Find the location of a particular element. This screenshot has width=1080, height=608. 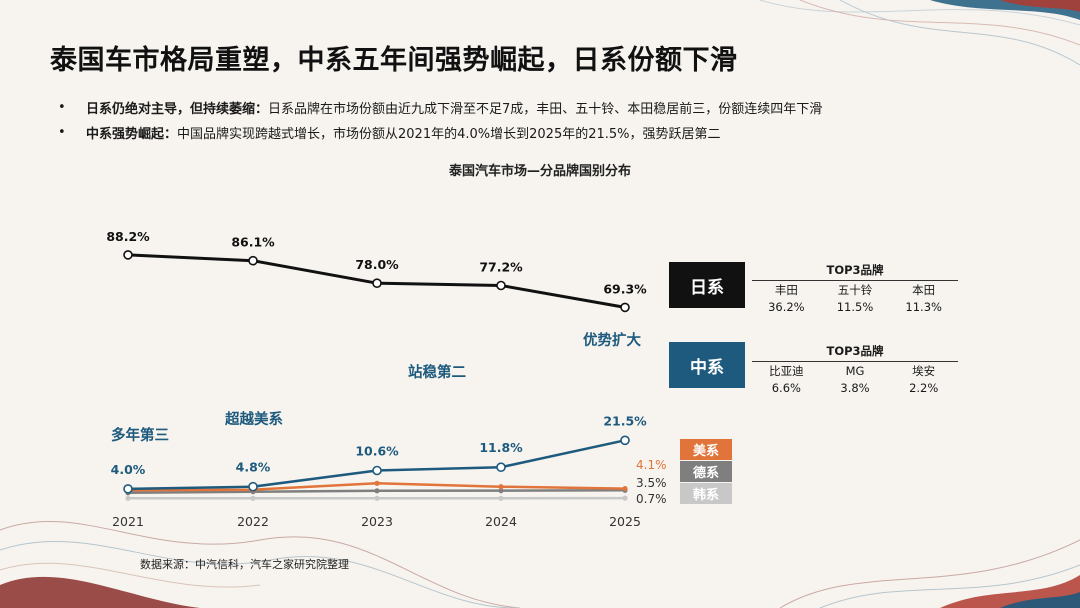

top3-brand: 比亚迪 is located at coordinates (786, 371).